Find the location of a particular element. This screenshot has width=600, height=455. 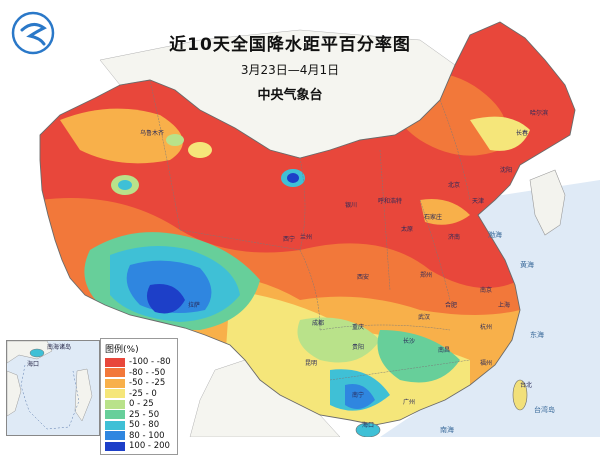

title-block: 近10天全国降水距平百分率图 3月23日—4月1日 中央气象台 is located at coordinates (290, 66).